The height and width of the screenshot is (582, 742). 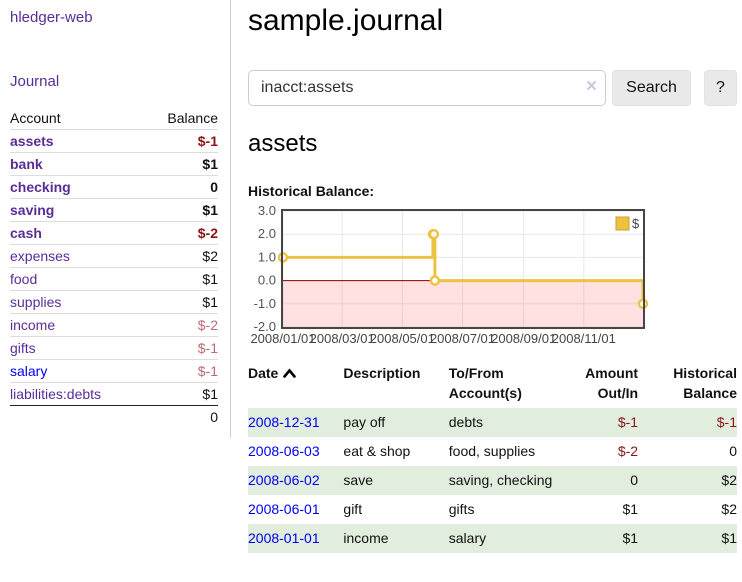 What do you see at coordinates (282, 338) in the screenshot?
I see `x-axis-tick-label: 2008/01/01` at bounding box center [282, 338].